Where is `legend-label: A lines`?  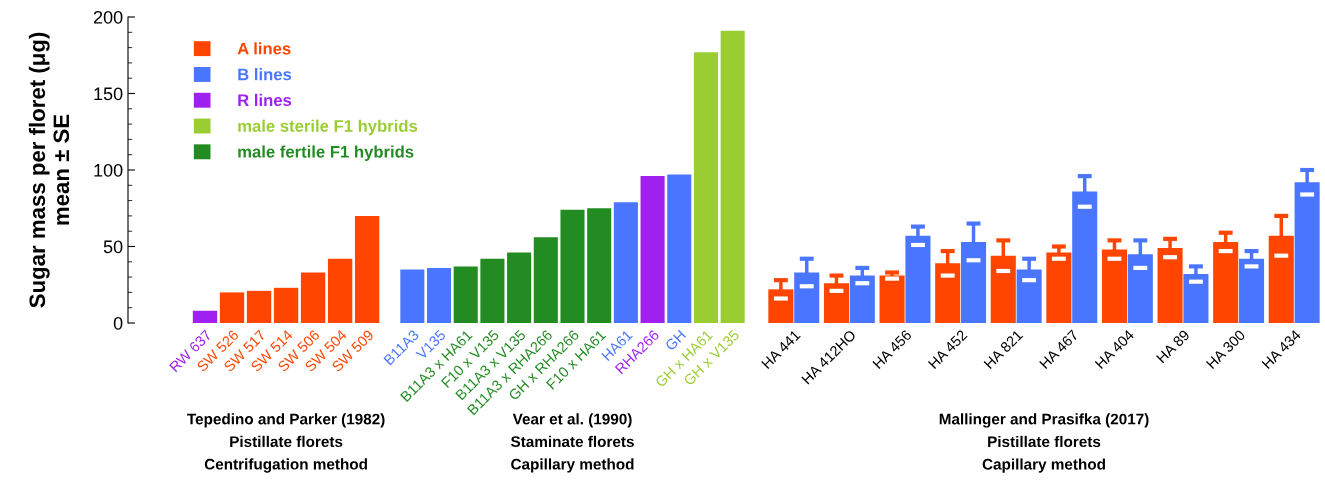 legend-label: A lines is located at coordinates (264, 48).